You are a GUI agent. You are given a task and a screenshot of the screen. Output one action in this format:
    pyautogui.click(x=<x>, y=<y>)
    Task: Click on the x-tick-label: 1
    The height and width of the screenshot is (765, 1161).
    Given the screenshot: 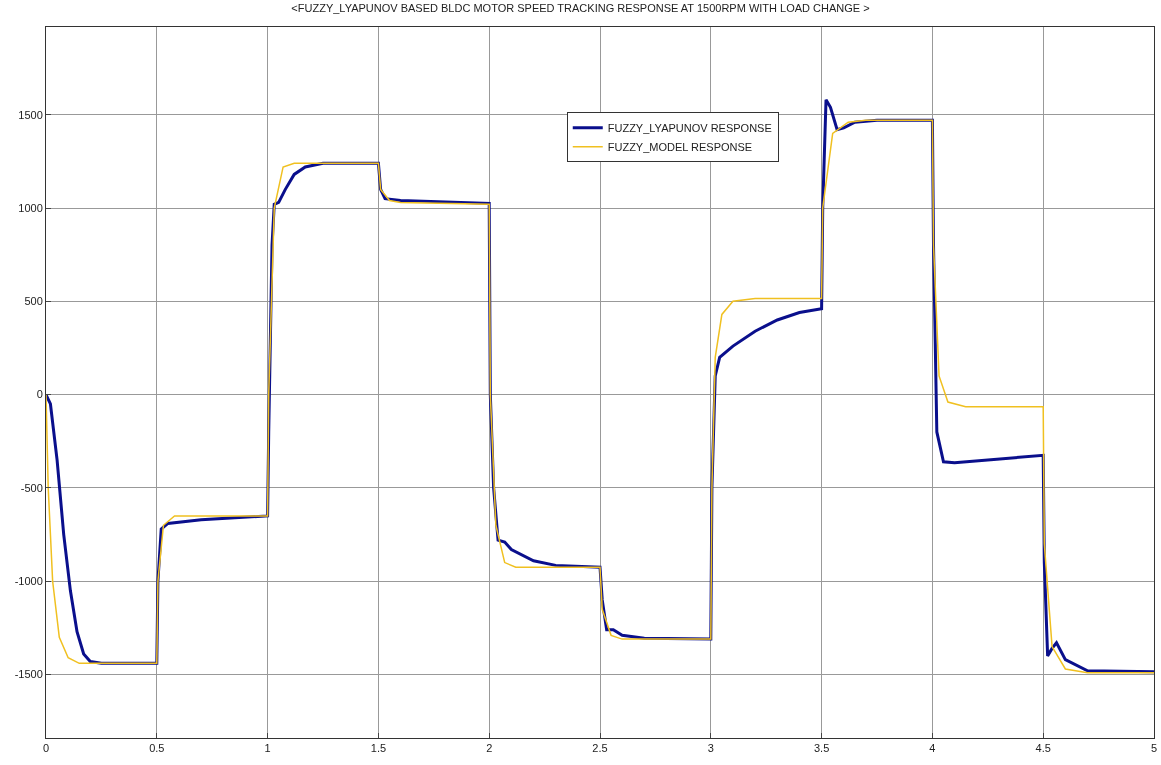 What is the action you would take?
    pyautogui.click(x=267, y=748)
    